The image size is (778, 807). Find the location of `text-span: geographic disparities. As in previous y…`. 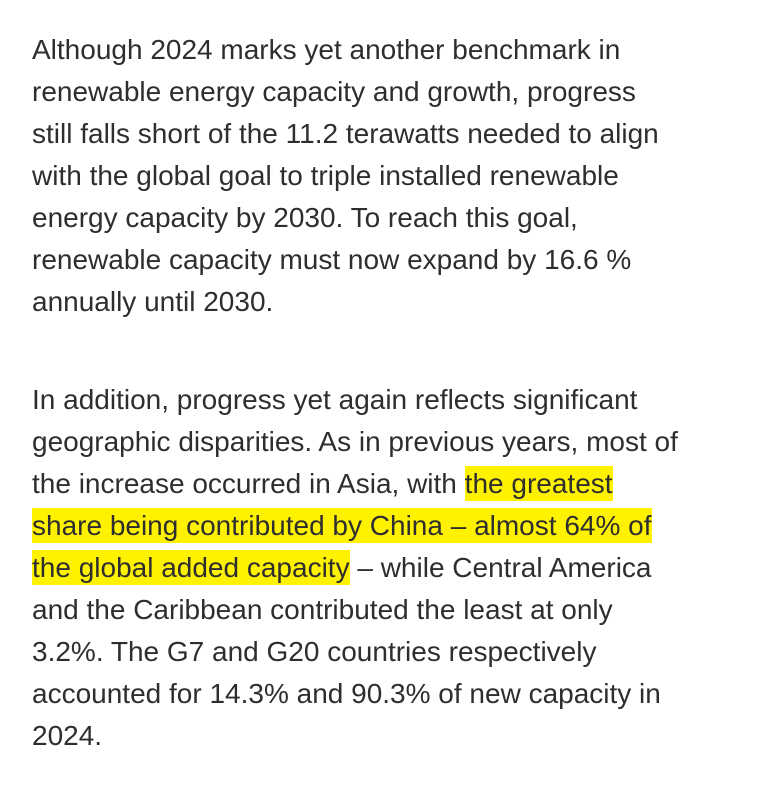

text-span: geographic disparities. As in previous y… is located at coordinates (355, 441).